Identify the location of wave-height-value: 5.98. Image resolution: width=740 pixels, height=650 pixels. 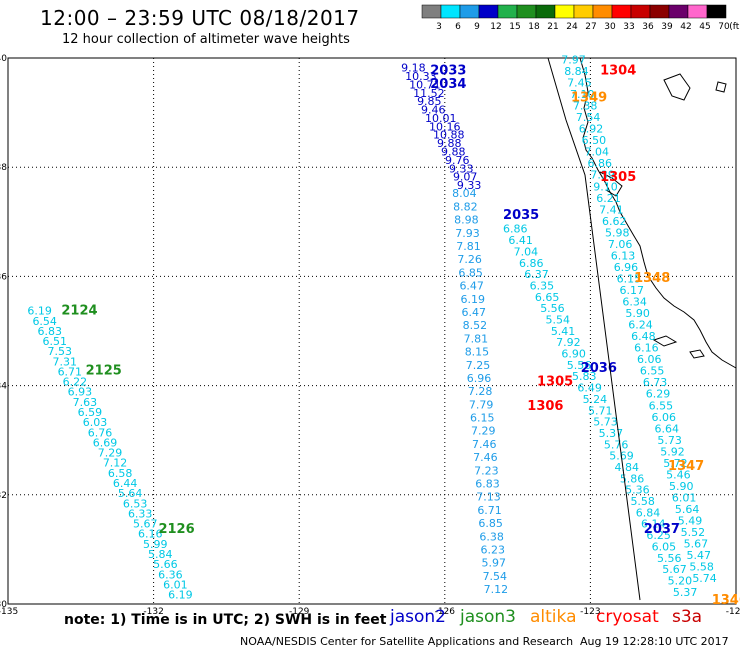
(617, 232).